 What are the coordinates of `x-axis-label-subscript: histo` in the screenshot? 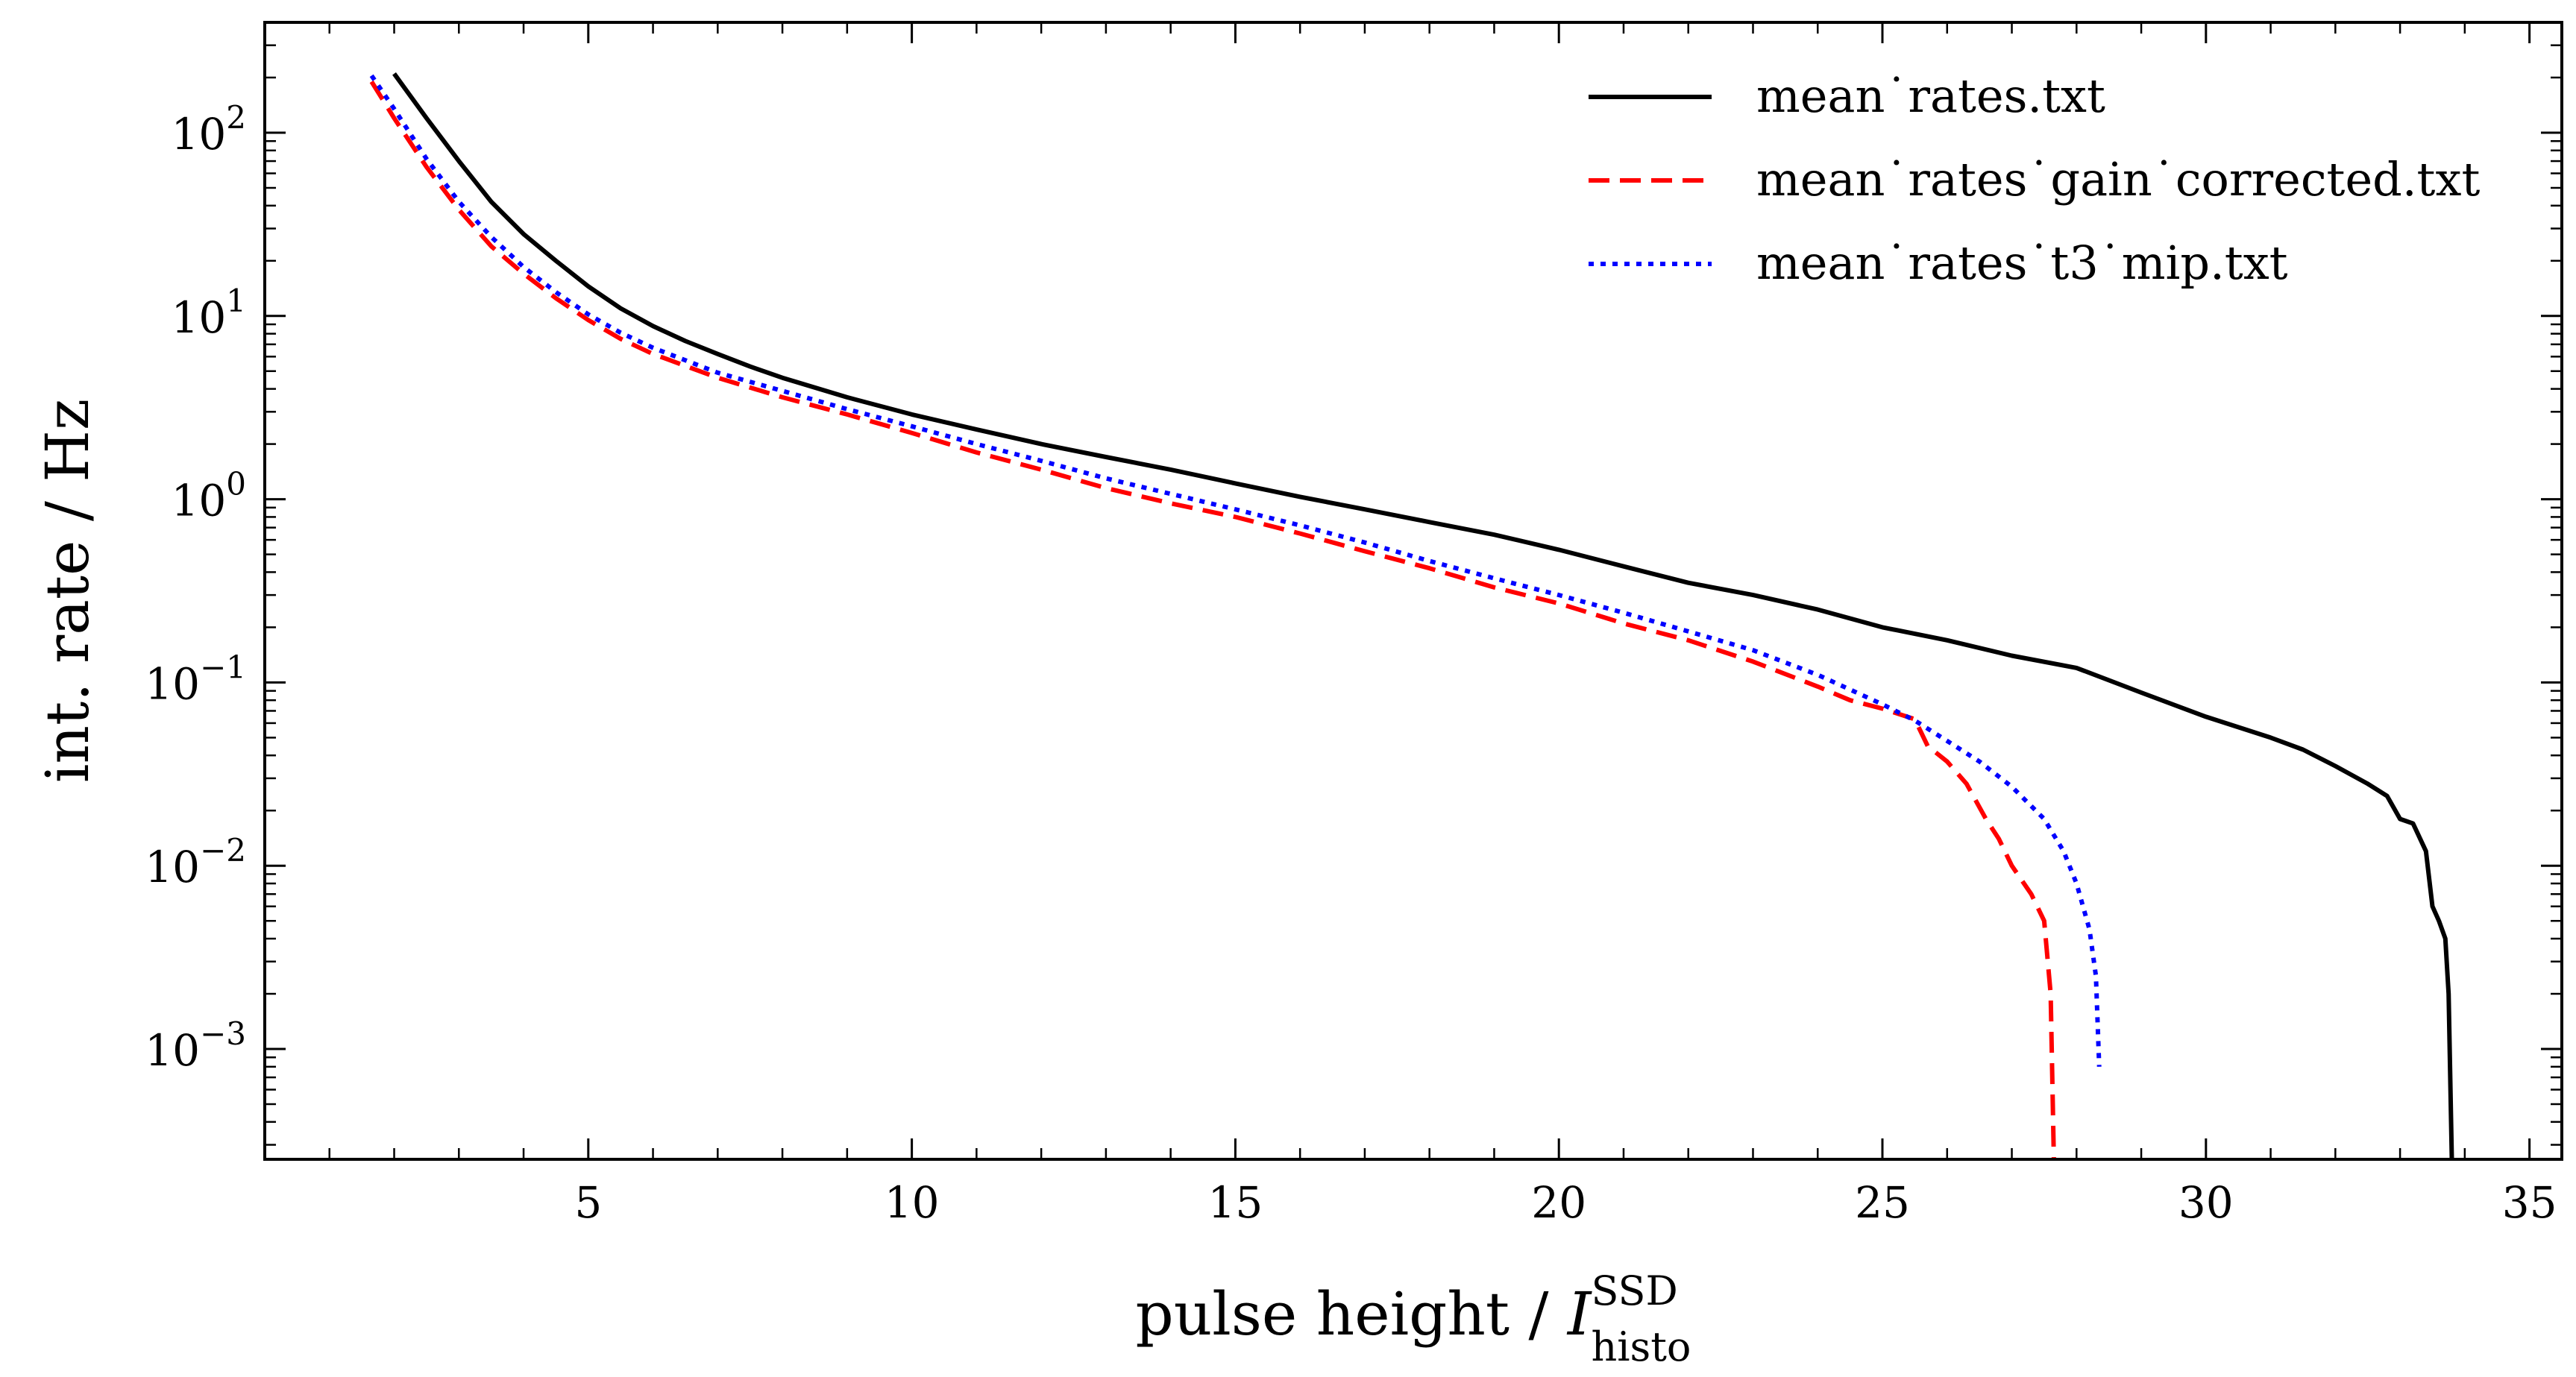 It's located at (1641, 1346).